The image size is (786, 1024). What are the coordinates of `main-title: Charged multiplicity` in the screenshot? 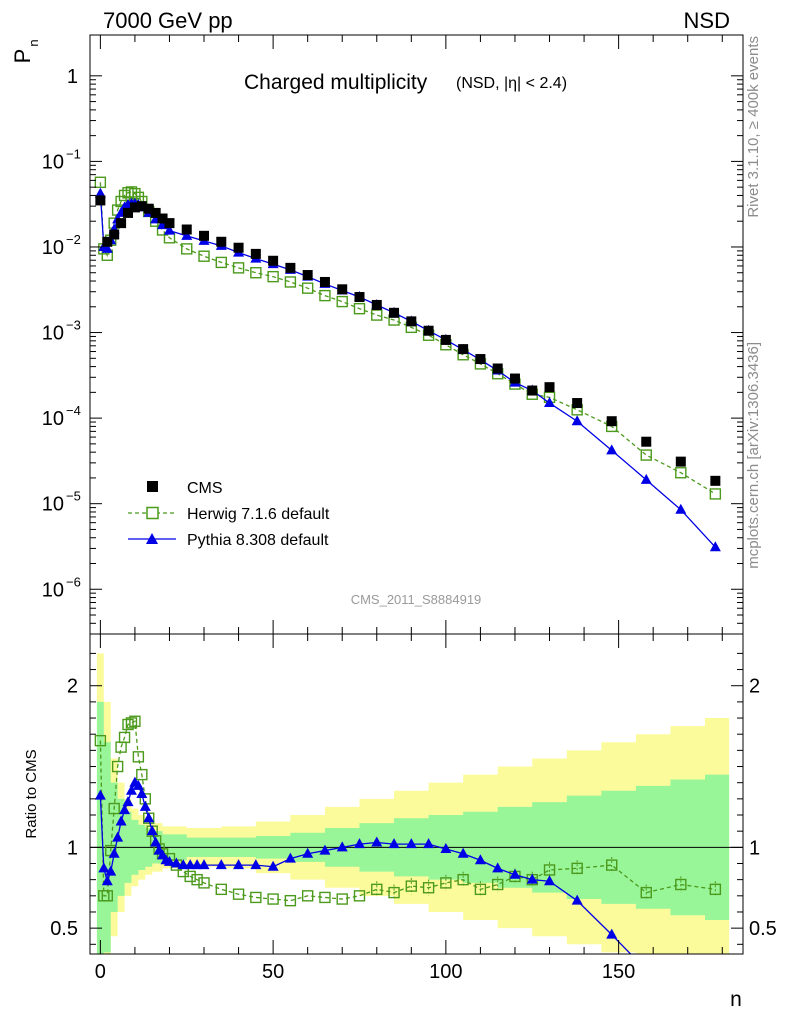 It's located at (336, 82).